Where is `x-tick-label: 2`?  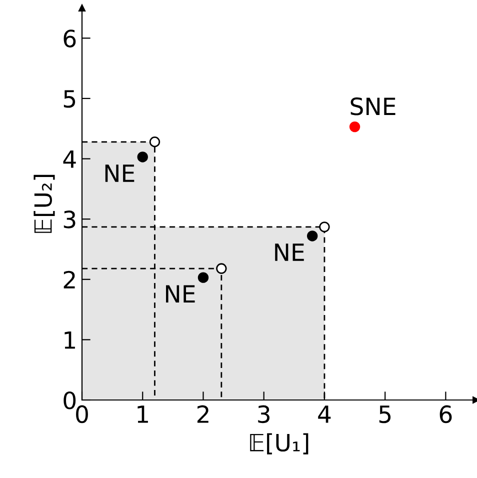
x-tick-label: 2 is located at coordinates (202, 414).